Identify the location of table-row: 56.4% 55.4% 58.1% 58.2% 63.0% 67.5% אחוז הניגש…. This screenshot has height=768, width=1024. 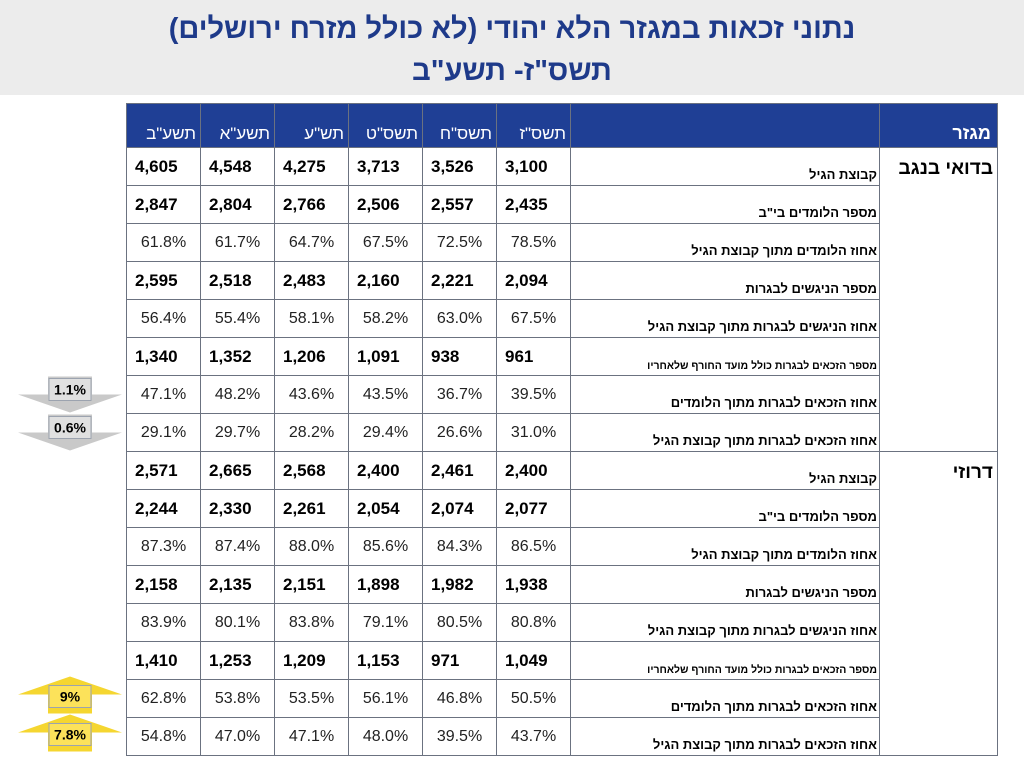
(562, 318).